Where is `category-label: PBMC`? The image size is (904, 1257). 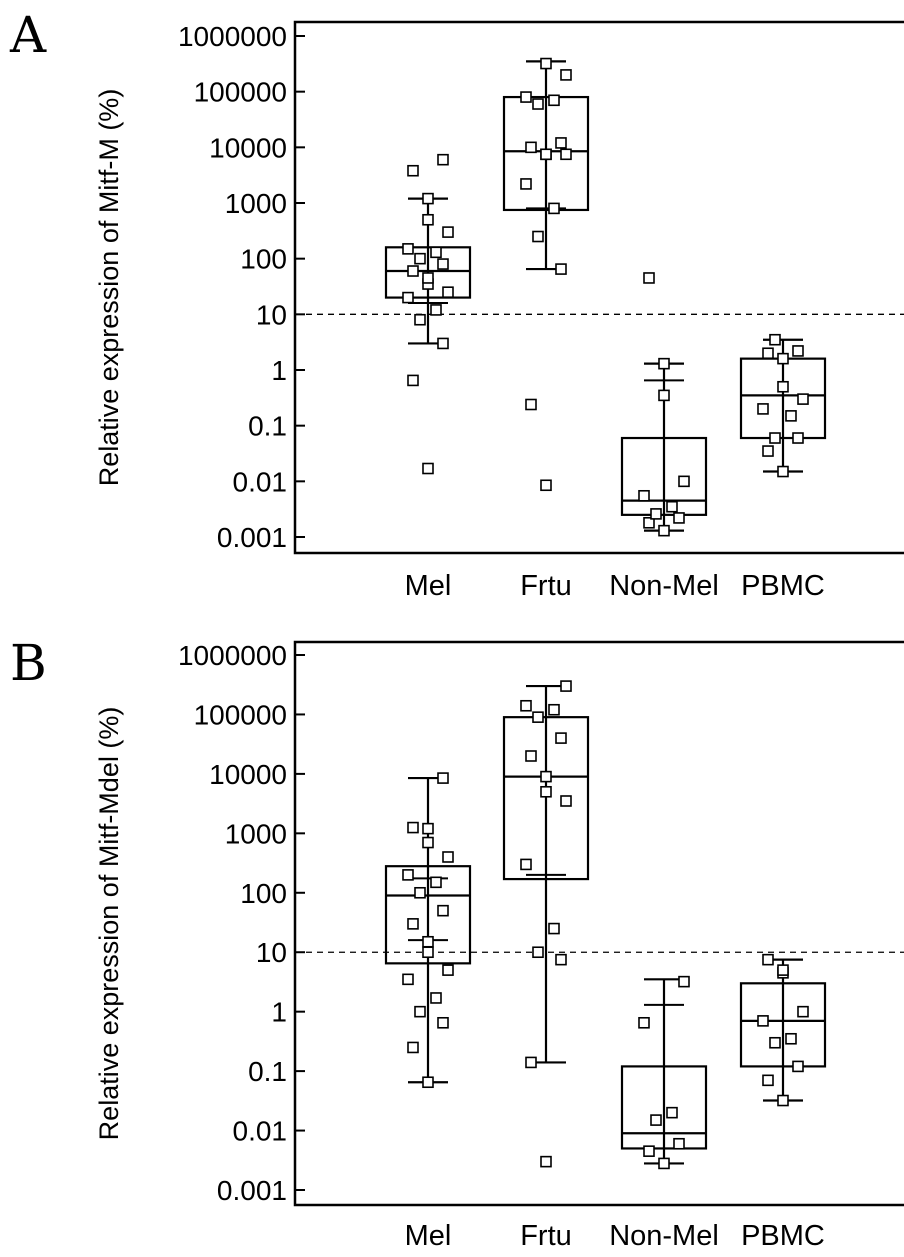 category-label: PBMC is located at coordinates (783, 586).